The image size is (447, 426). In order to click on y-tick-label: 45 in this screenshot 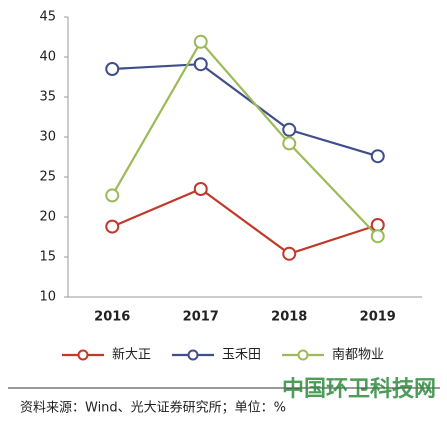, I will do `click(47, 17)`.